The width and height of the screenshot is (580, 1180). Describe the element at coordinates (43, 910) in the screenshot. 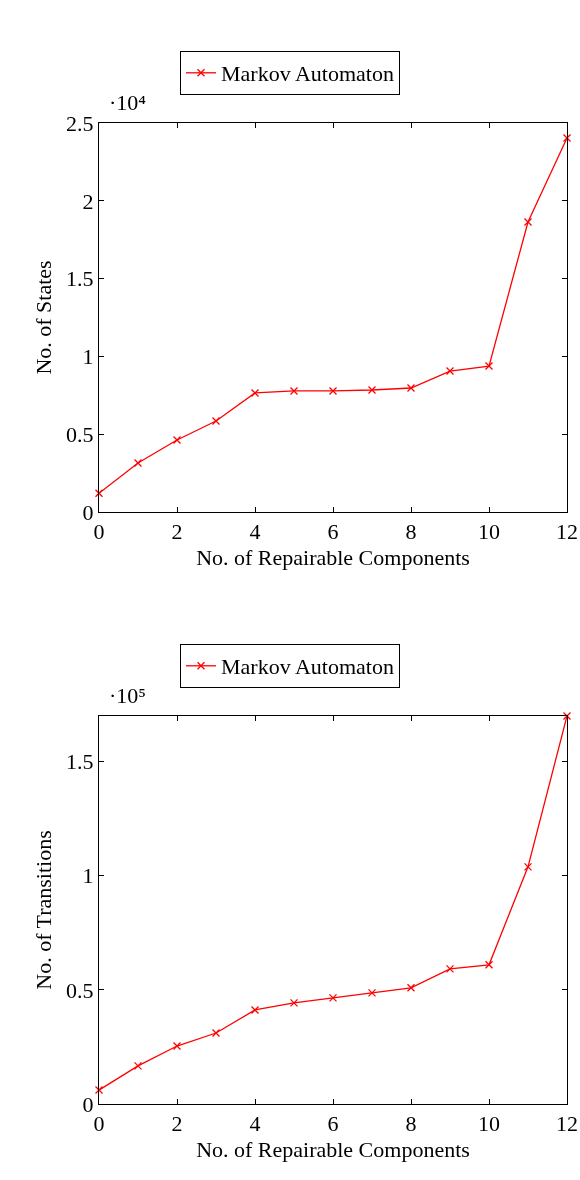

I see `y-axis-title: No. of Transitions` at that location.